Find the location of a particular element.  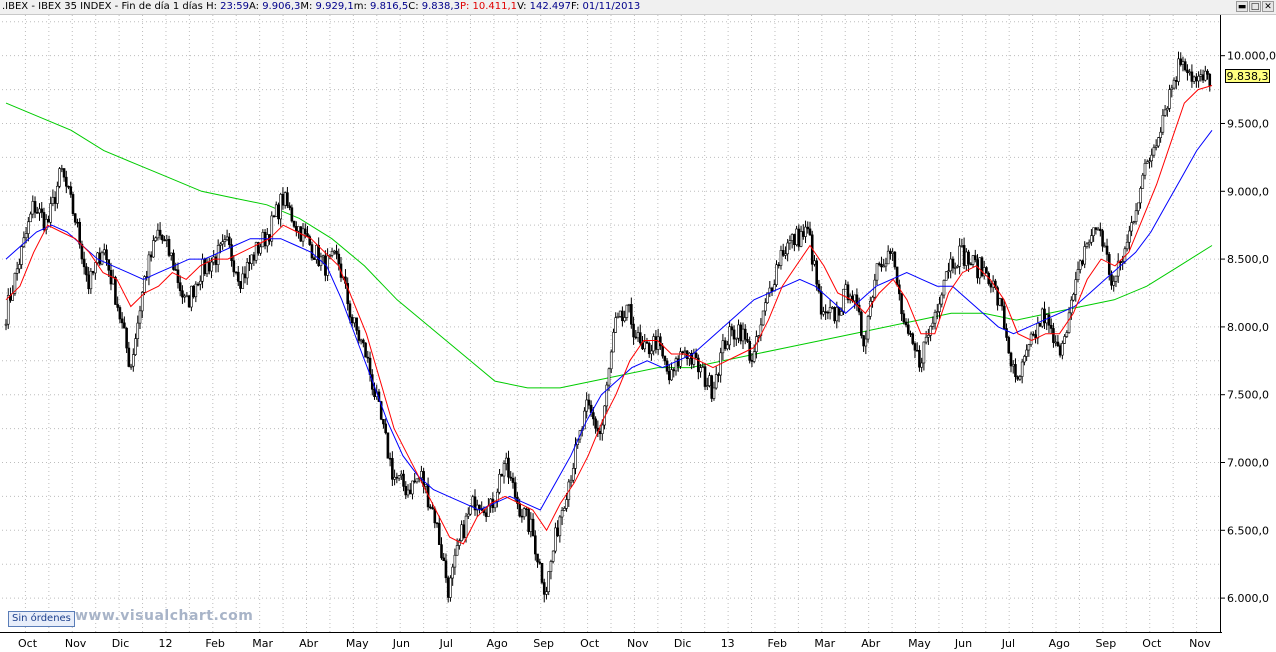

header-field-key: V: is located at coordinates (522, 6).